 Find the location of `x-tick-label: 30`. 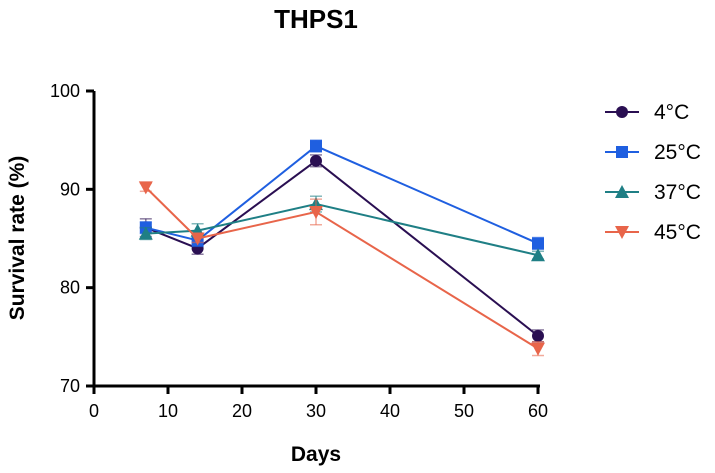

x-tick-label: 30 is located at coordinates (316, 411).